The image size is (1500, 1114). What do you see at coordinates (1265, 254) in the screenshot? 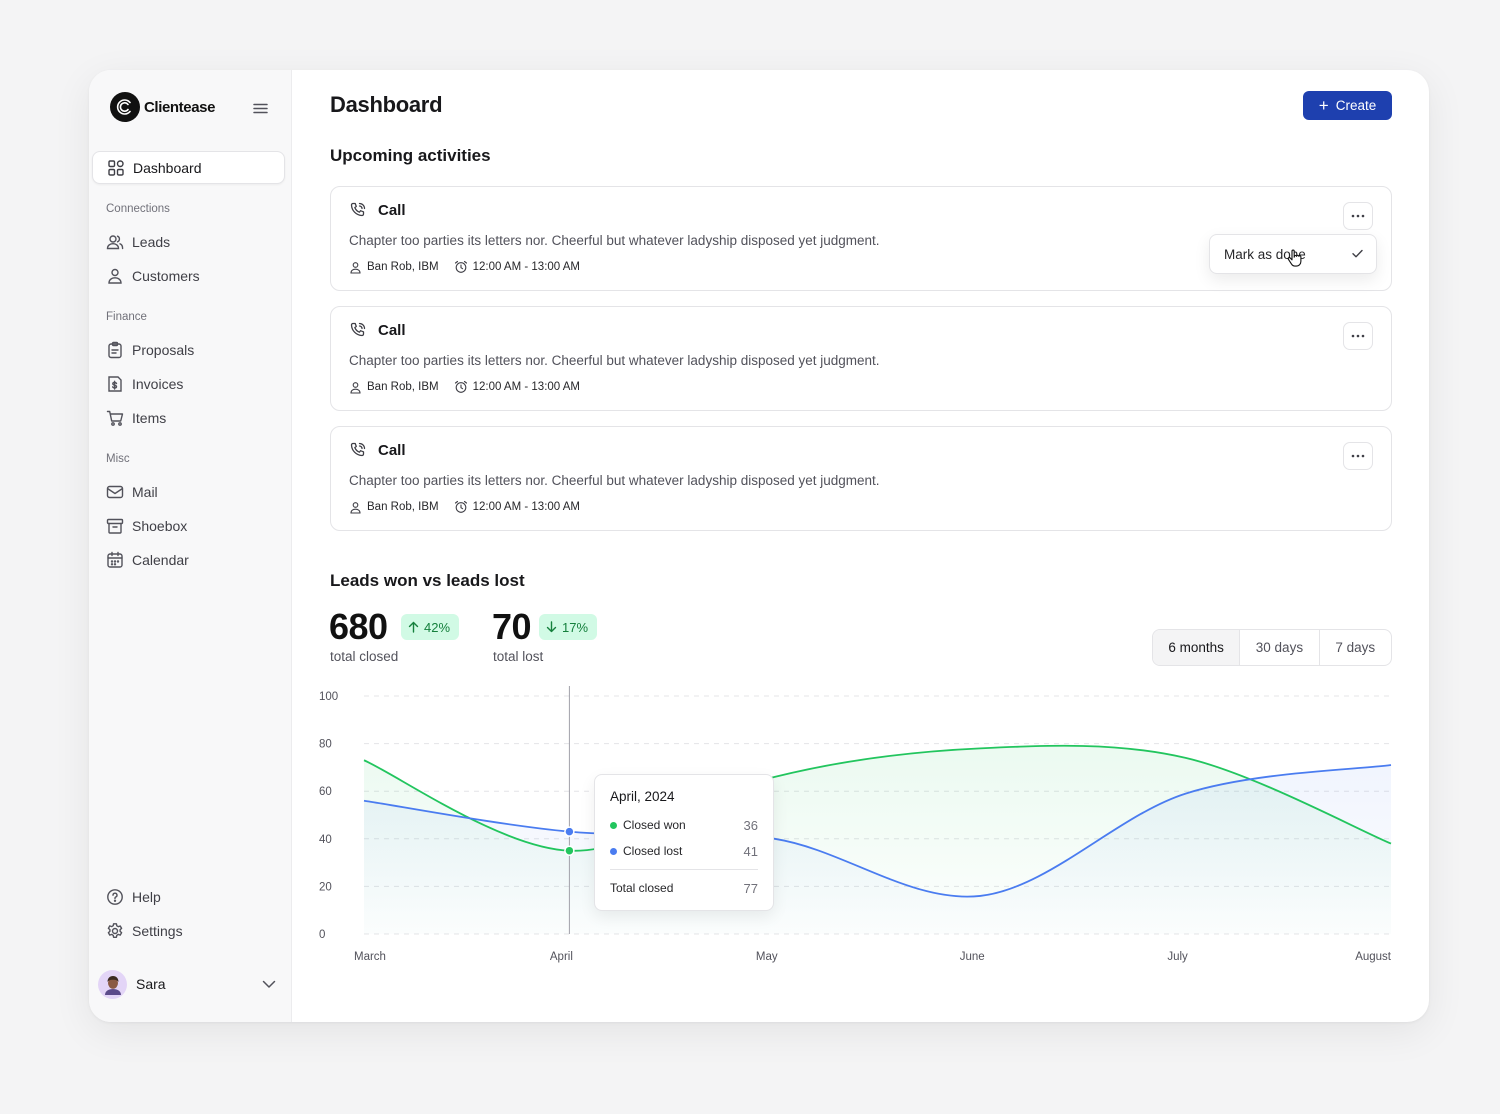
I see `menu-item-label: Mark as done` at bounding box center [1265, 254].